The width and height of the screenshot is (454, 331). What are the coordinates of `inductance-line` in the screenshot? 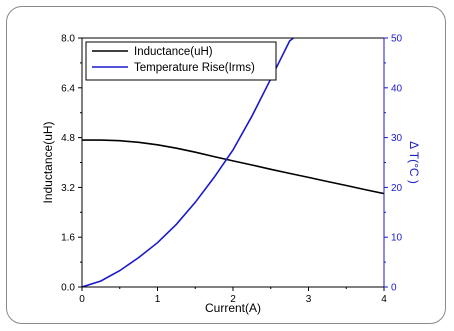 It's located at (233, 167).